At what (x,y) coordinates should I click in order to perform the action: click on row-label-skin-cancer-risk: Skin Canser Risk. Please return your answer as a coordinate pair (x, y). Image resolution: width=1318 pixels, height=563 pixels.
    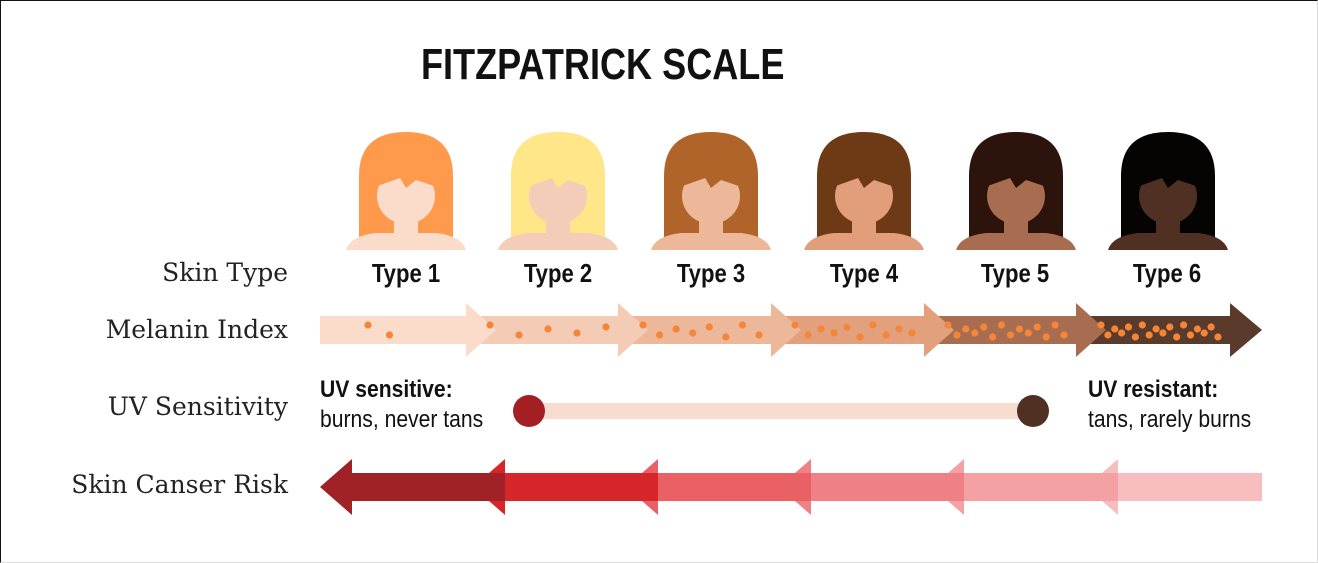
    Looking at the image, I should click on (179, 484).